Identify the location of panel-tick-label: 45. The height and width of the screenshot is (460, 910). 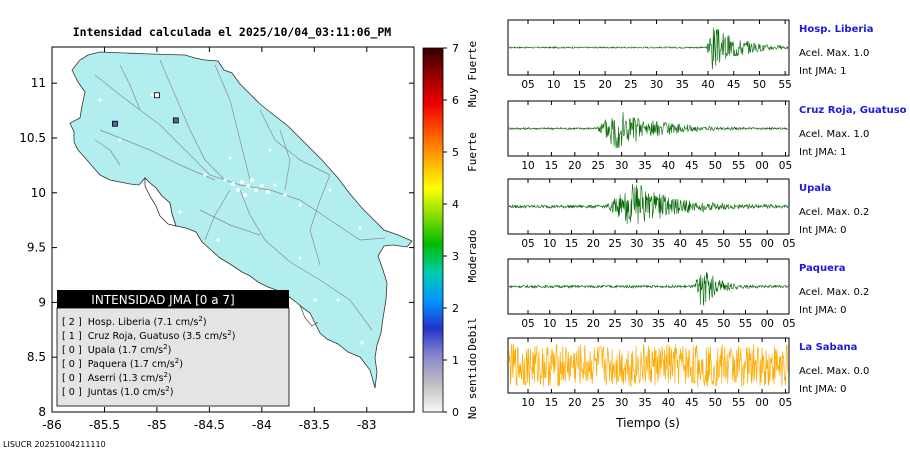
(691, 403).